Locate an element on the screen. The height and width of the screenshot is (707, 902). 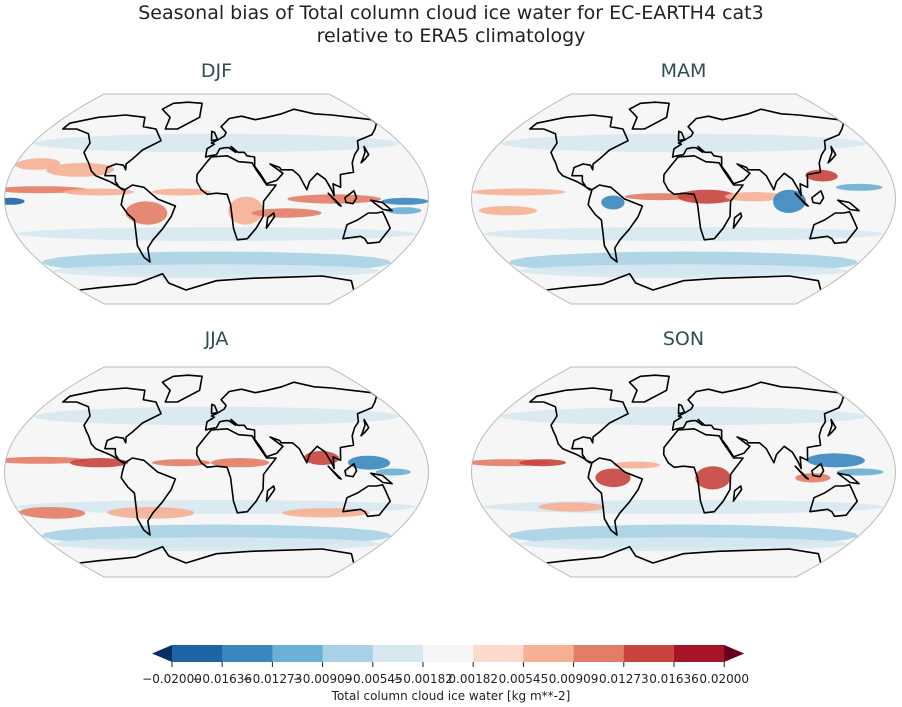
map-panel-mam is located at coordinates (683, 199).